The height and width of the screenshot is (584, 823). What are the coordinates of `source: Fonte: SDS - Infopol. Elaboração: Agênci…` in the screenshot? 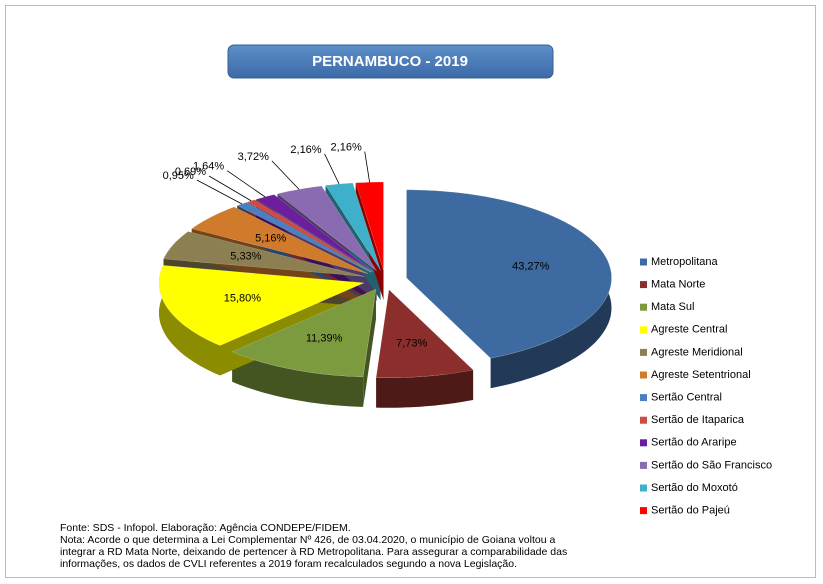 It's located at (205, 528).